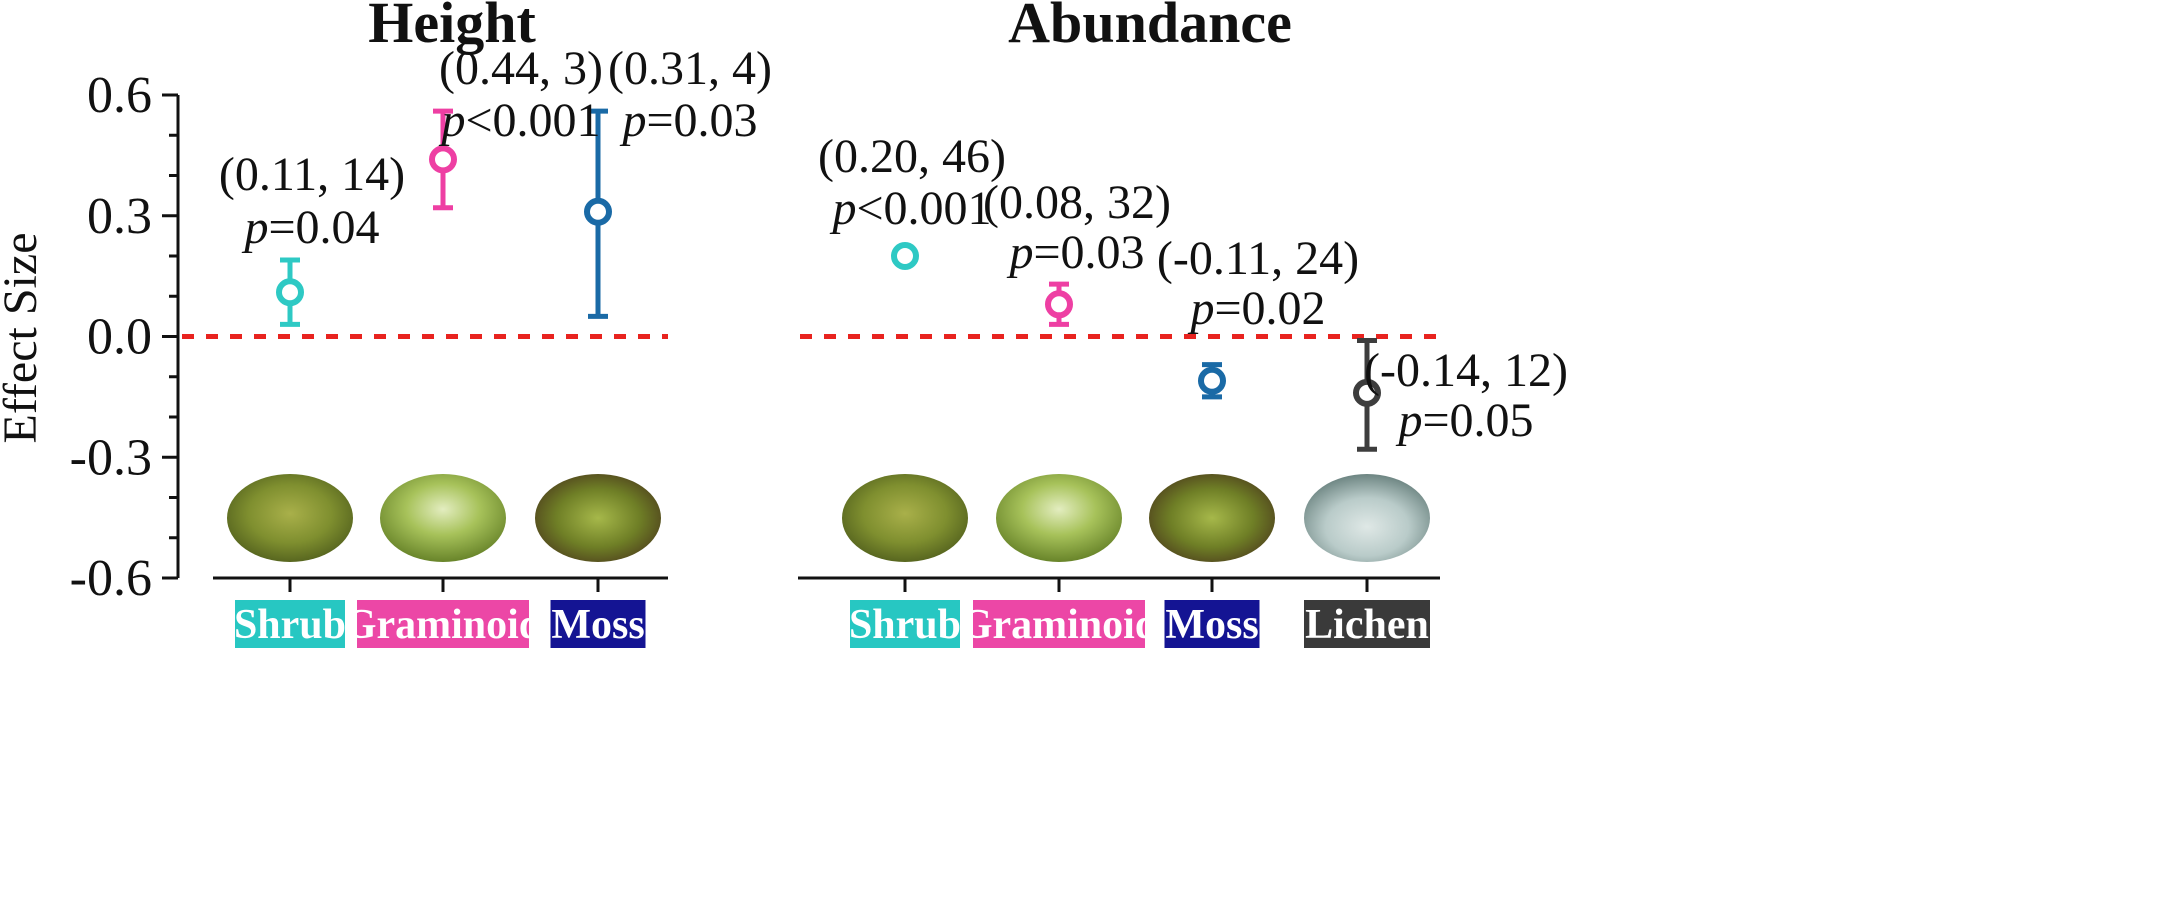 The height and width of the screenshot is (916, 2162). Describe the element at coordinates (1477, 420) in the screenshot. I see `p-value: =0.05` at that location.